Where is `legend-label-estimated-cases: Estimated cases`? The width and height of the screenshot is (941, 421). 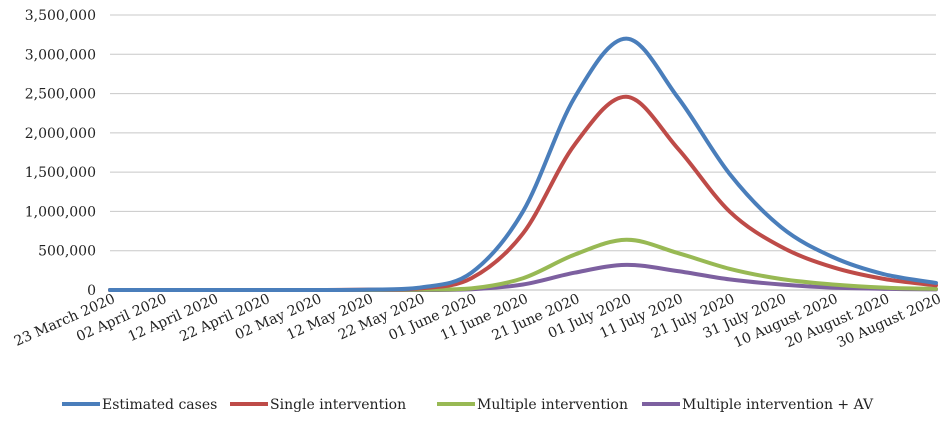 legend-label-estimated-cases: Estimated cases is located at coordinates (159, 405).